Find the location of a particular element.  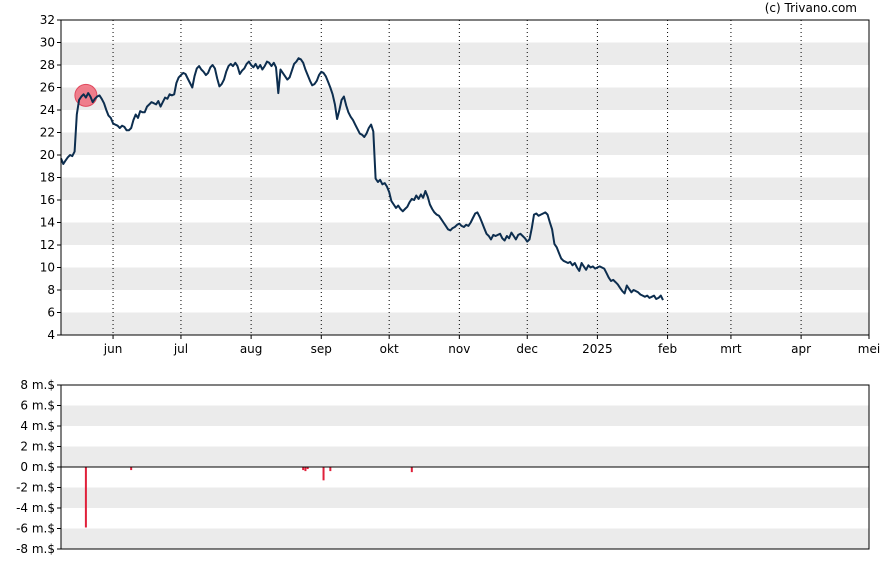

y-tick-label: 20 is located at coordinates (47, 155).